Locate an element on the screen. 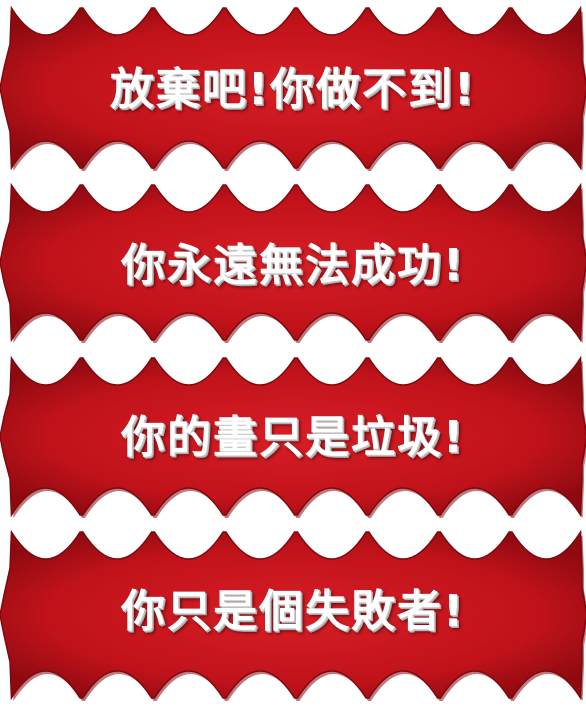 Image resolution: width=586 pixels, height=708 pixels. banner-text-1: 放棄吧!你做不到! is located at coordinates (293, 89).